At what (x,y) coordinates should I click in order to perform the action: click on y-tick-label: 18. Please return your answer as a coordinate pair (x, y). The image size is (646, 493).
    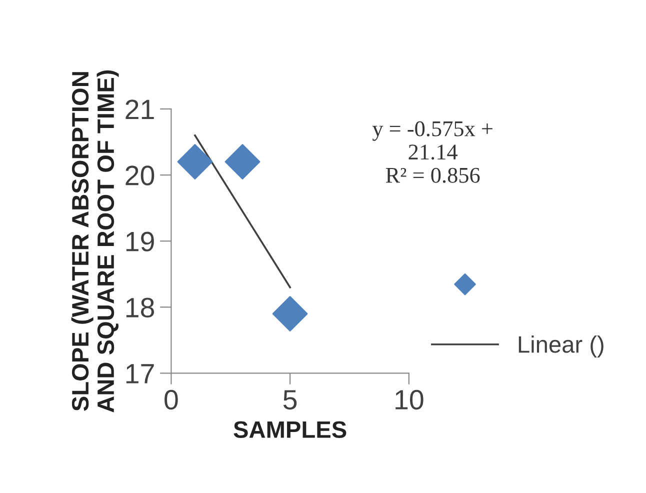
    Looking at the image, I should click on (140, 308).